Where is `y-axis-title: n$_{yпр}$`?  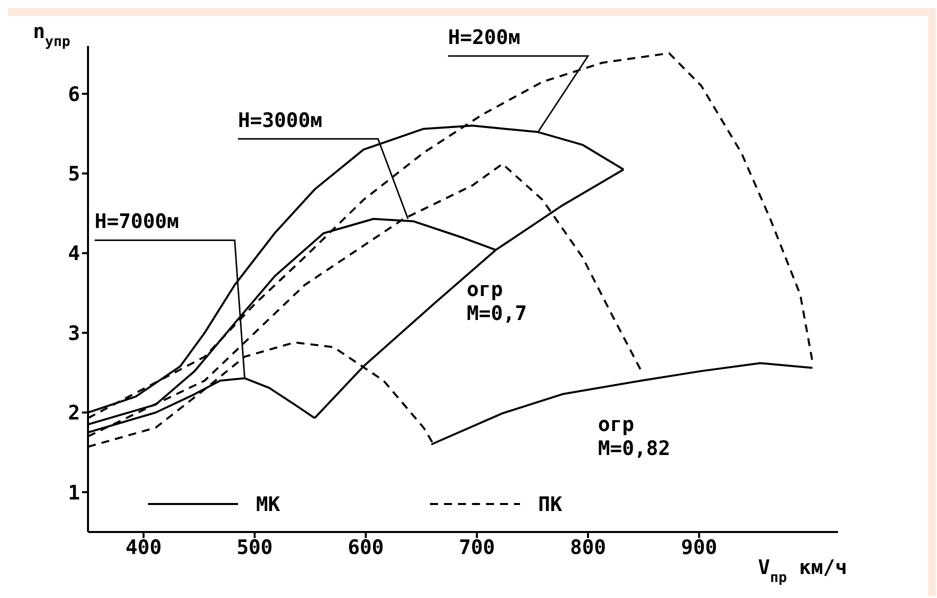
y-axis-title: n$_{yпр}$ is located at coordinates (51, 34).